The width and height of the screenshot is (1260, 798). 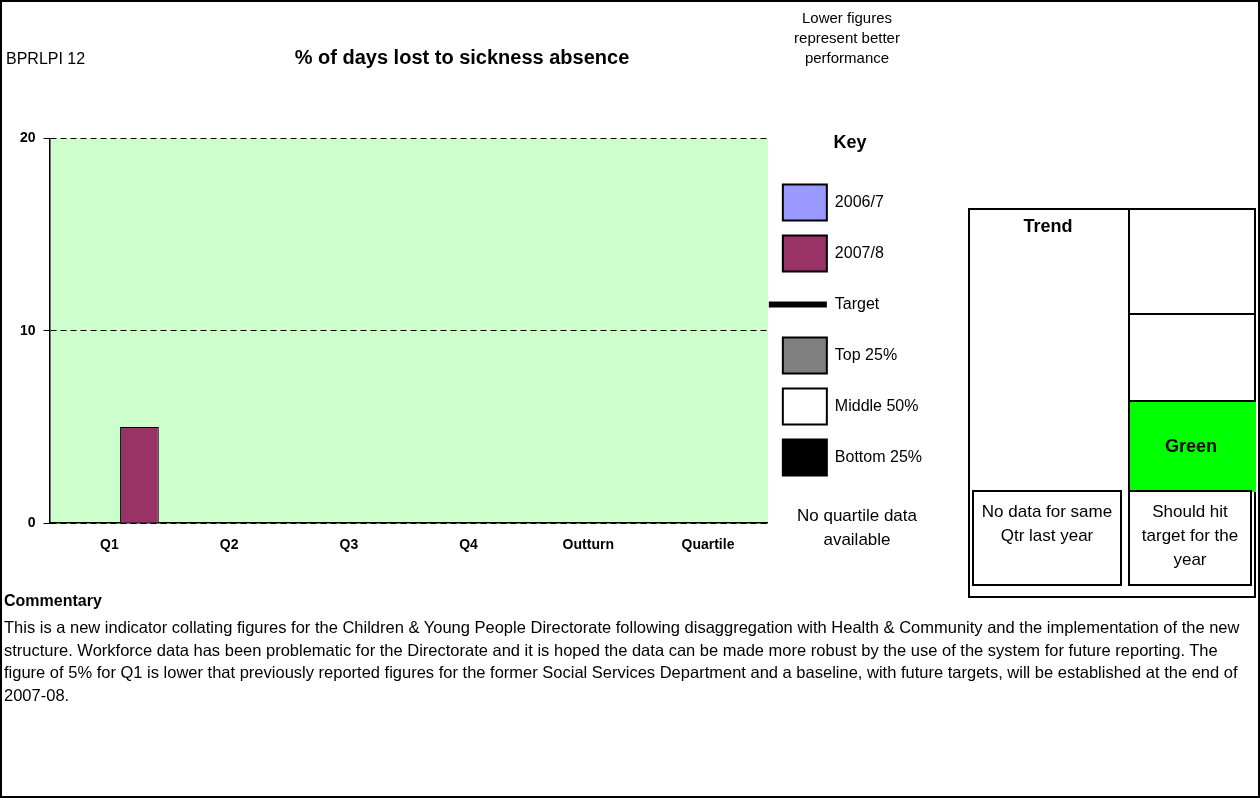 What do you see at coordinates (1191, 446) in the screenshot?
I see `text: Green` at bounding box center [1191, 446].